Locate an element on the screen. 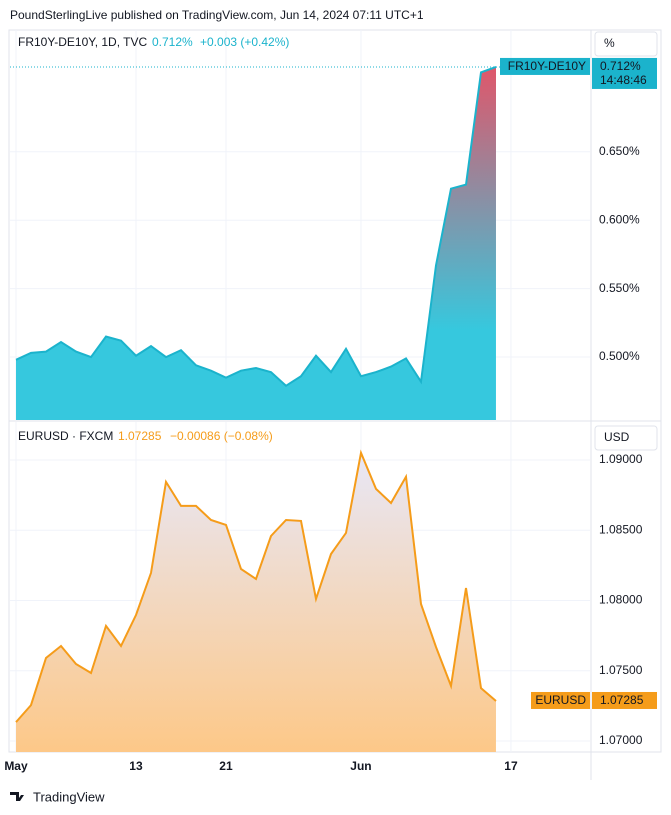 Image resolution: width=671 pixels, height=815 pixels. unit-label: USD is located at coordinates (617, 437).